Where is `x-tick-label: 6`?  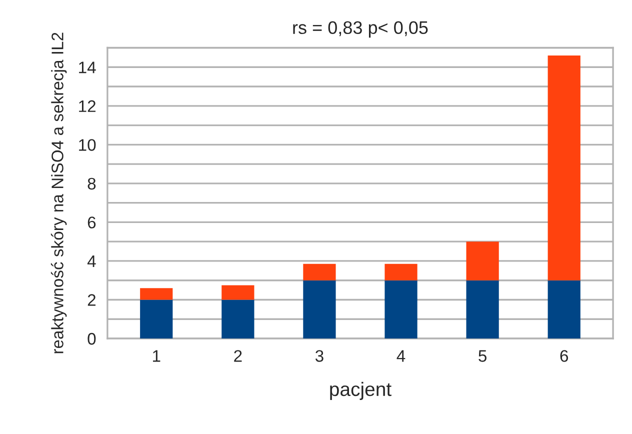 x-tick-label: 6 is located at coordinates (564, 356).